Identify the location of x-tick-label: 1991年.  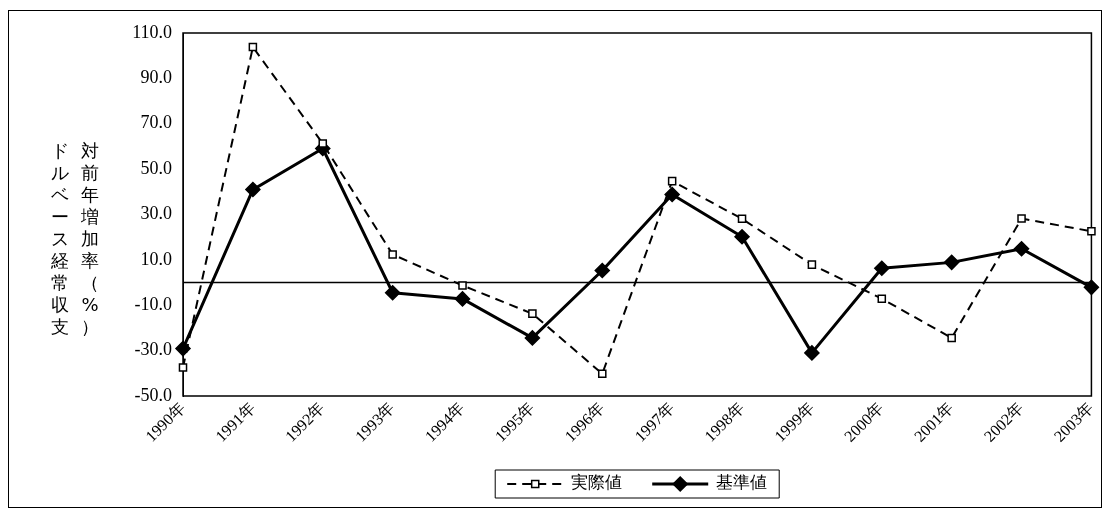
(235, 421).